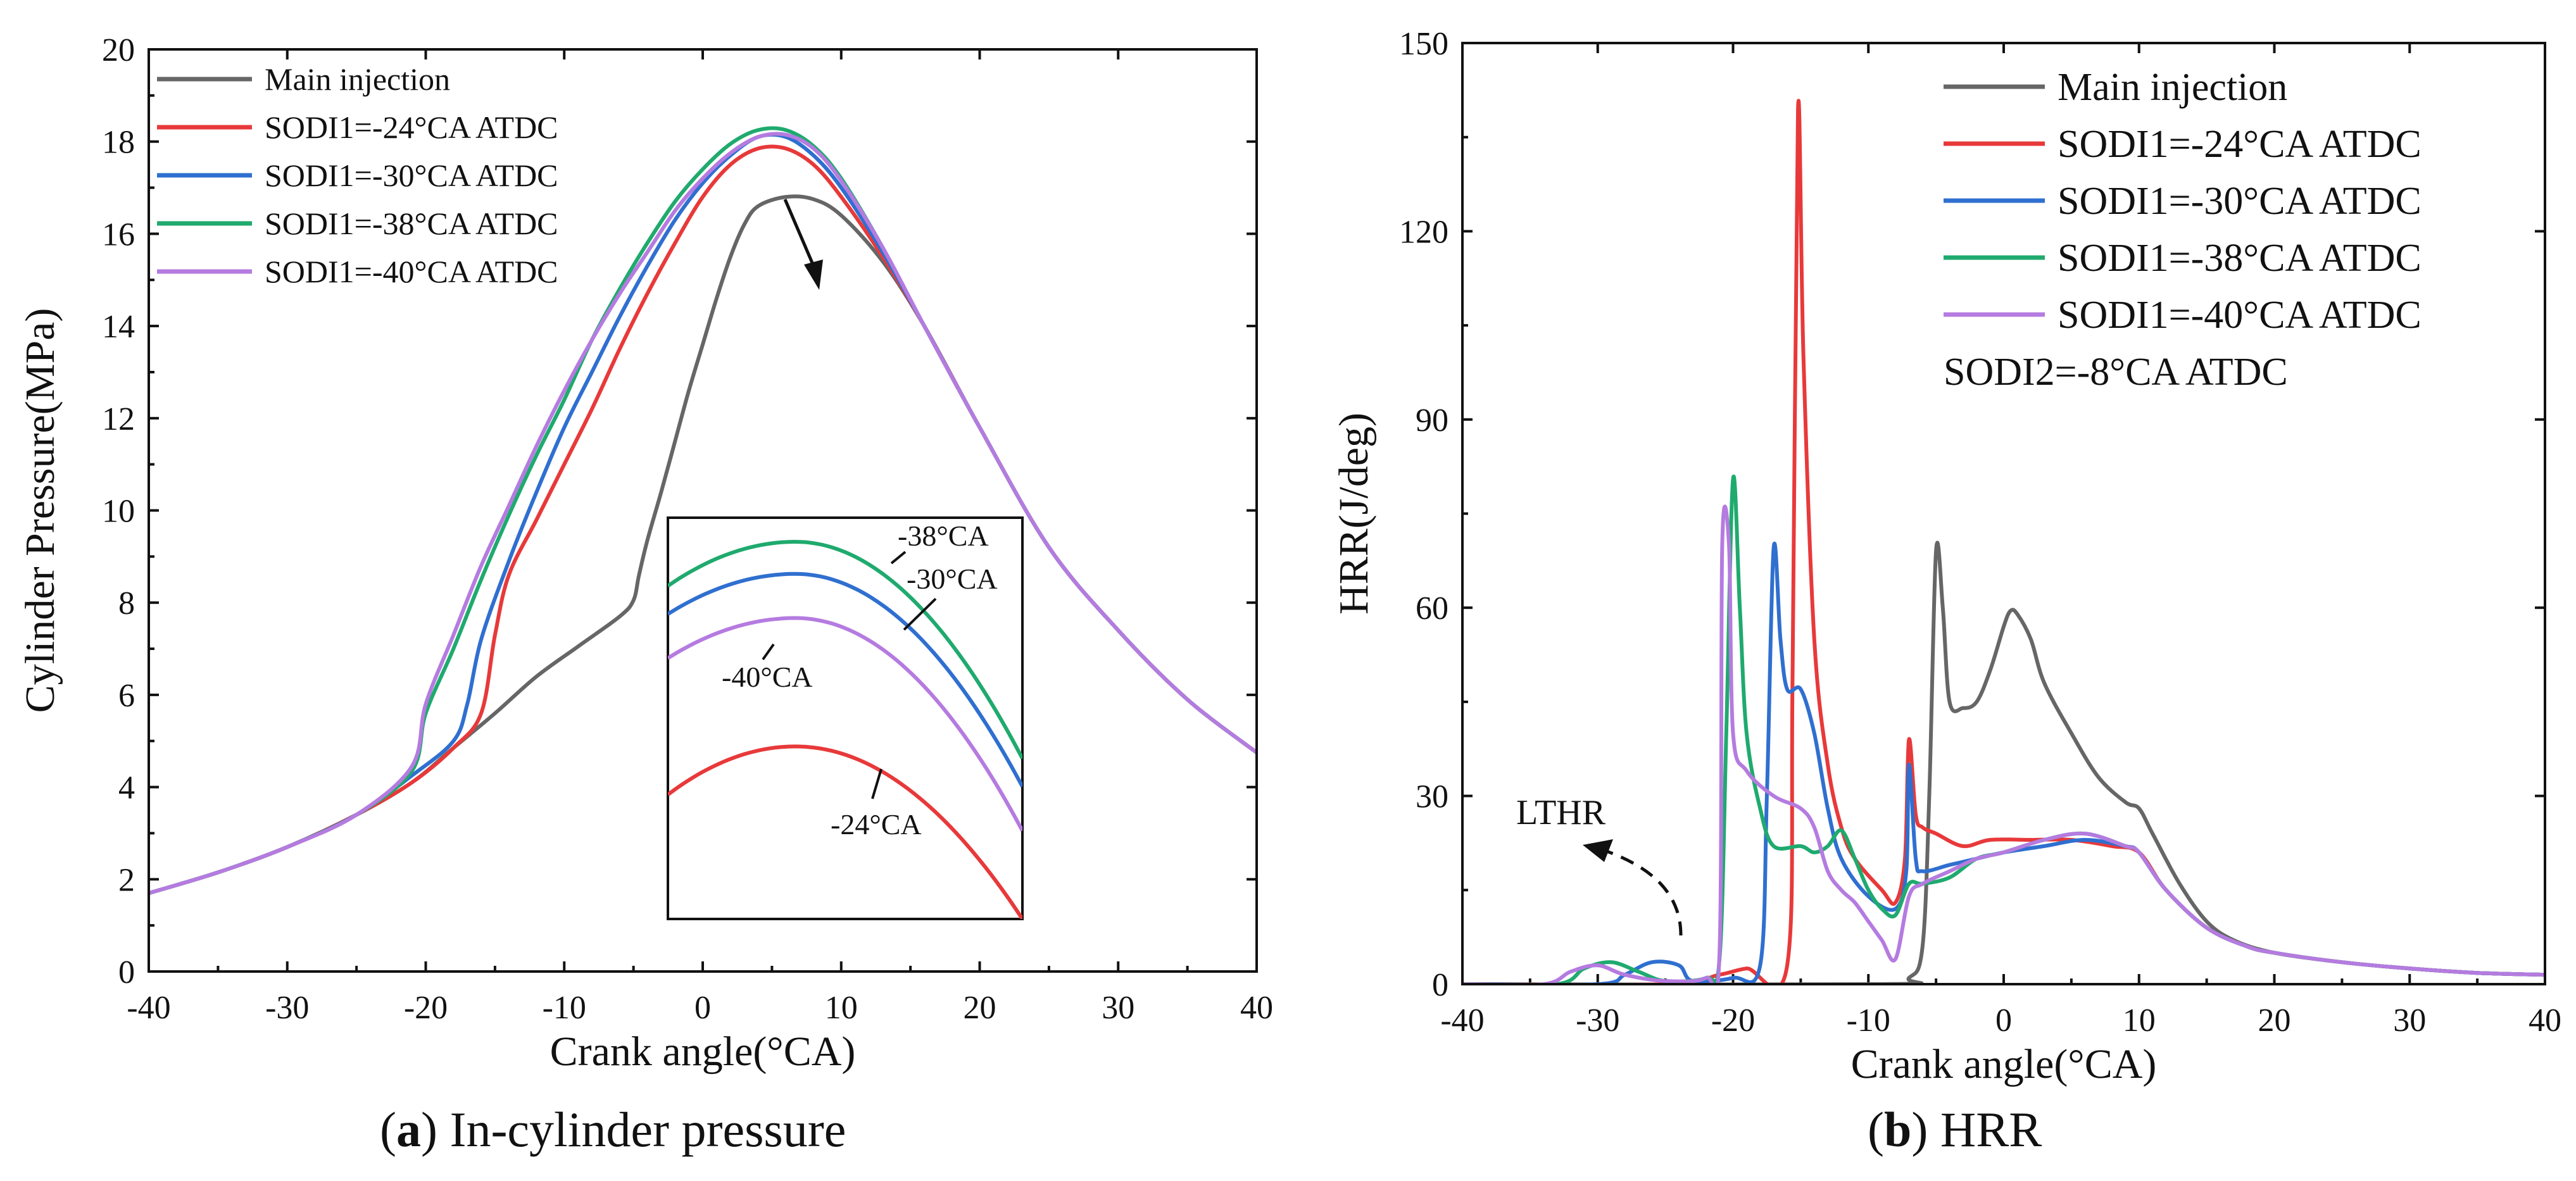 The image size is (2576, 1181). What do you see at coordinates (1423, 44) in the screenshot?
I see `y-tick-label: 150` at bounding box center [1423, 44].